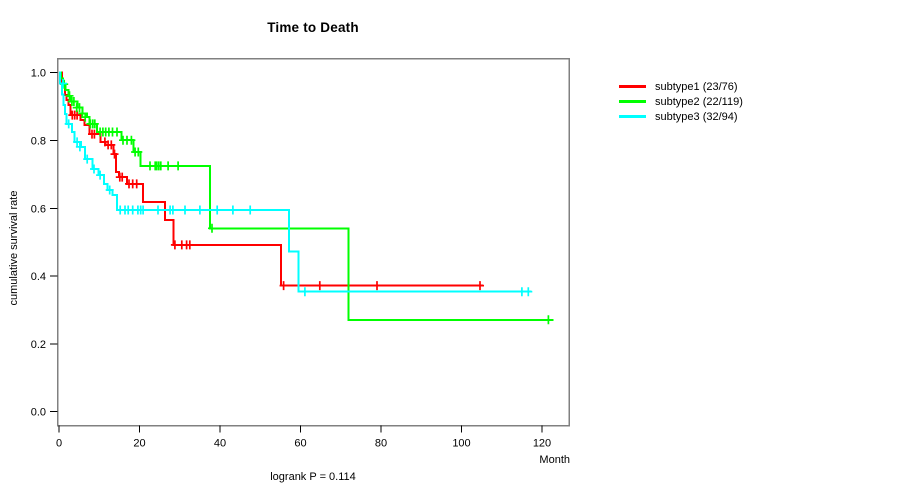 This screenshot has width=900, height=500. What do you see at coordinates (38, 209) in the screenshot?
I see `y-tick-label: 0.6` at bounding box center [38, 209].